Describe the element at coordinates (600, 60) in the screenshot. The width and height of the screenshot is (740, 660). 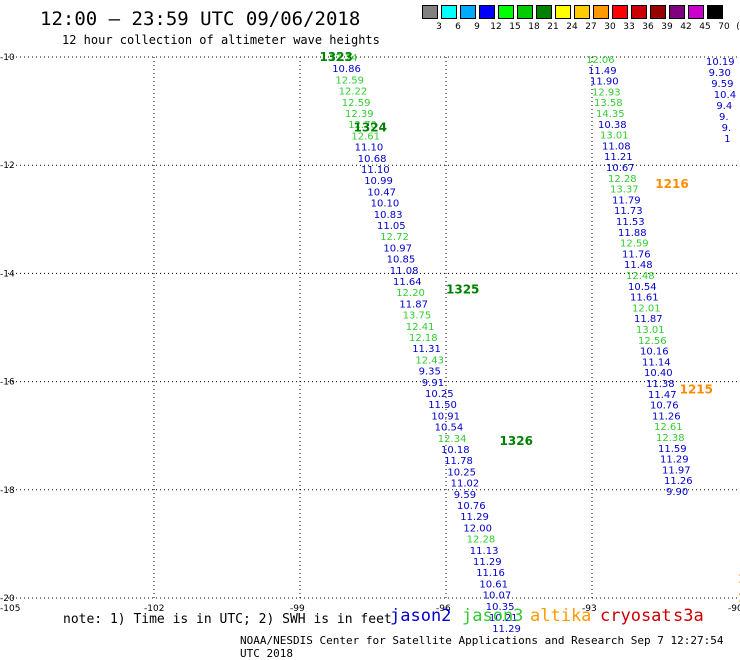
I see `swh-value: 12.06` at that location.